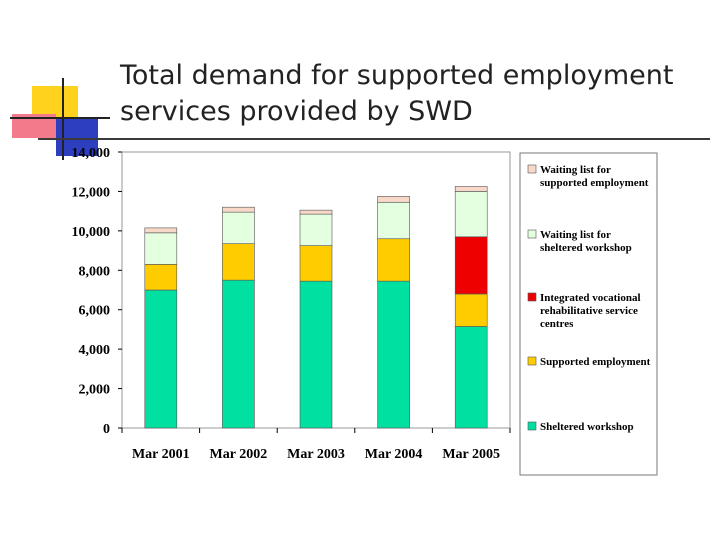 The width and height of the screenshot is (720, 540). I want to click on y-tick-label: 0, so click(106, 429).